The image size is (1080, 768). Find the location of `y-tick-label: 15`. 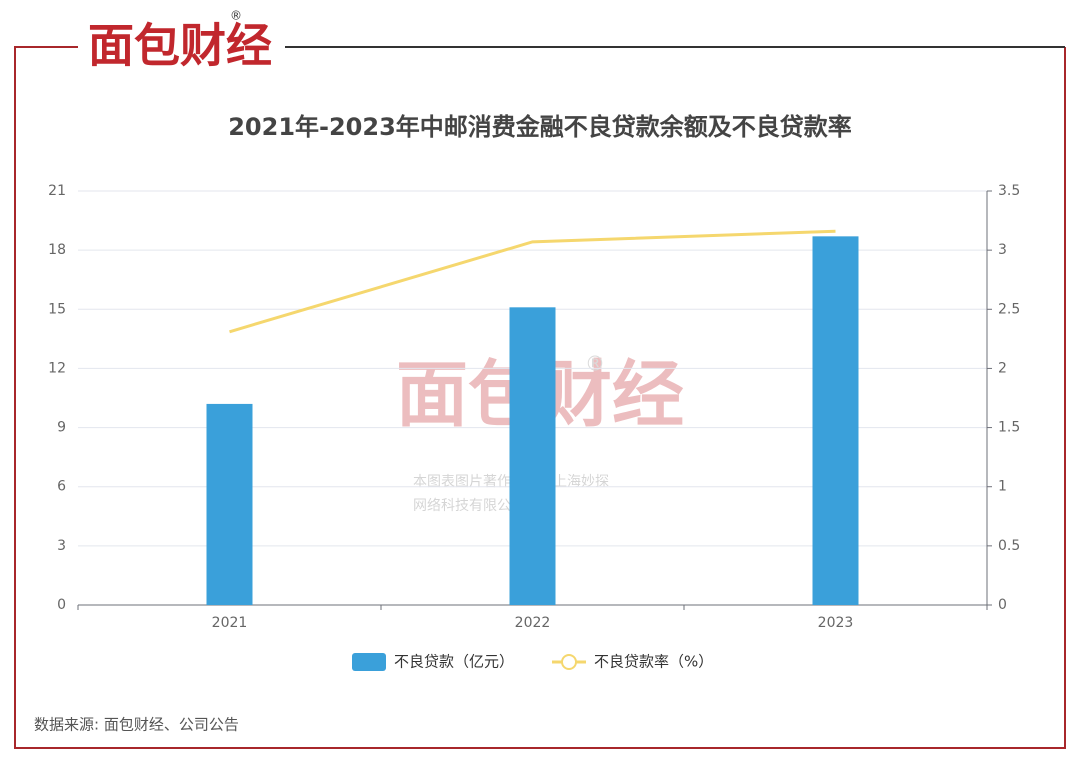

y-tick-label: 15 is located at coordinates (57, 309).